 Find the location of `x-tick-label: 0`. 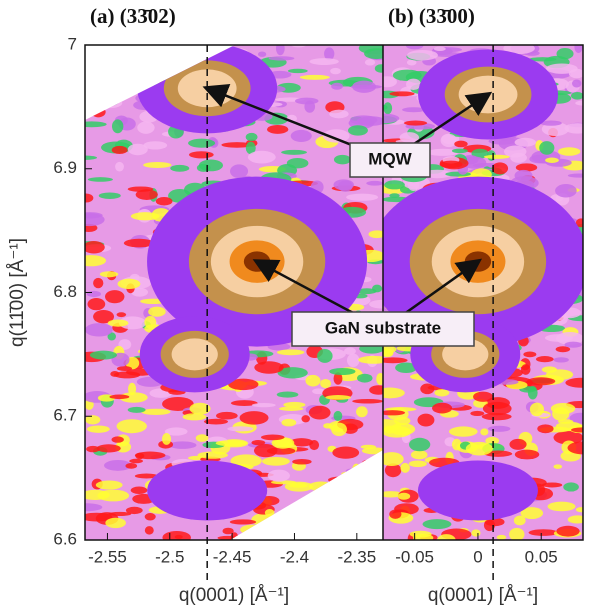

x-tick-label: 0 is located at coordinates (477, 556).